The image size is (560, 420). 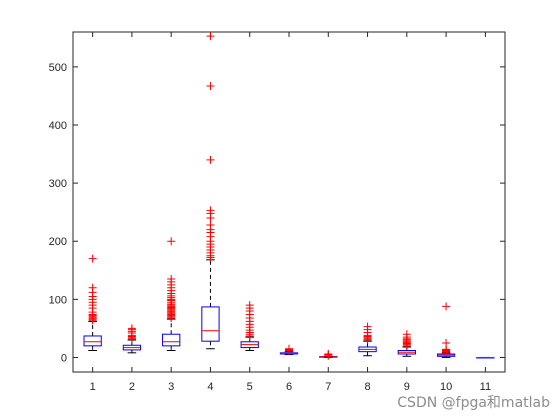 What do you see at coordinates (250, 387) in the screenshot?
I see `x-tick-label: 5` at bounding box center [250, 387].